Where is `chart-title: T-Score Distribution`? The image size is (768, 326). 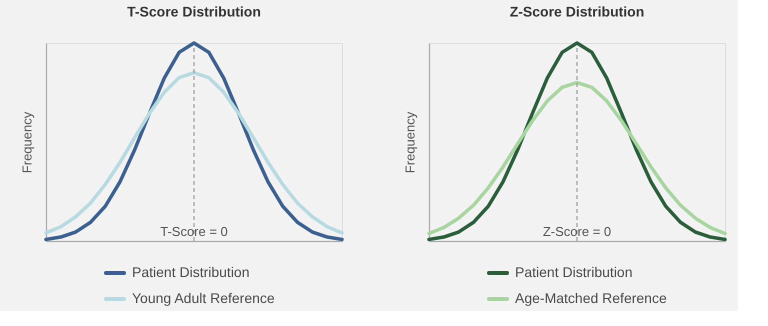
chart-title: T-Score Distribution is located at coordinates (194, 11).